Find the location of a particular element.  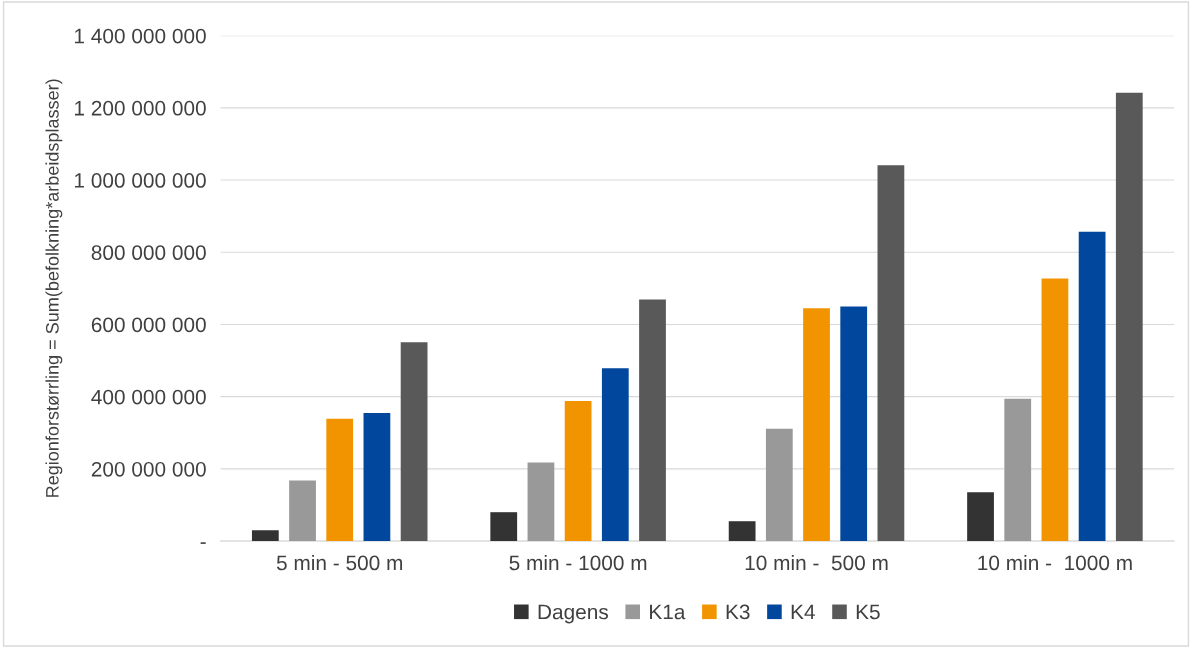

legend-label: K5 is located at coordinates (868, 612).